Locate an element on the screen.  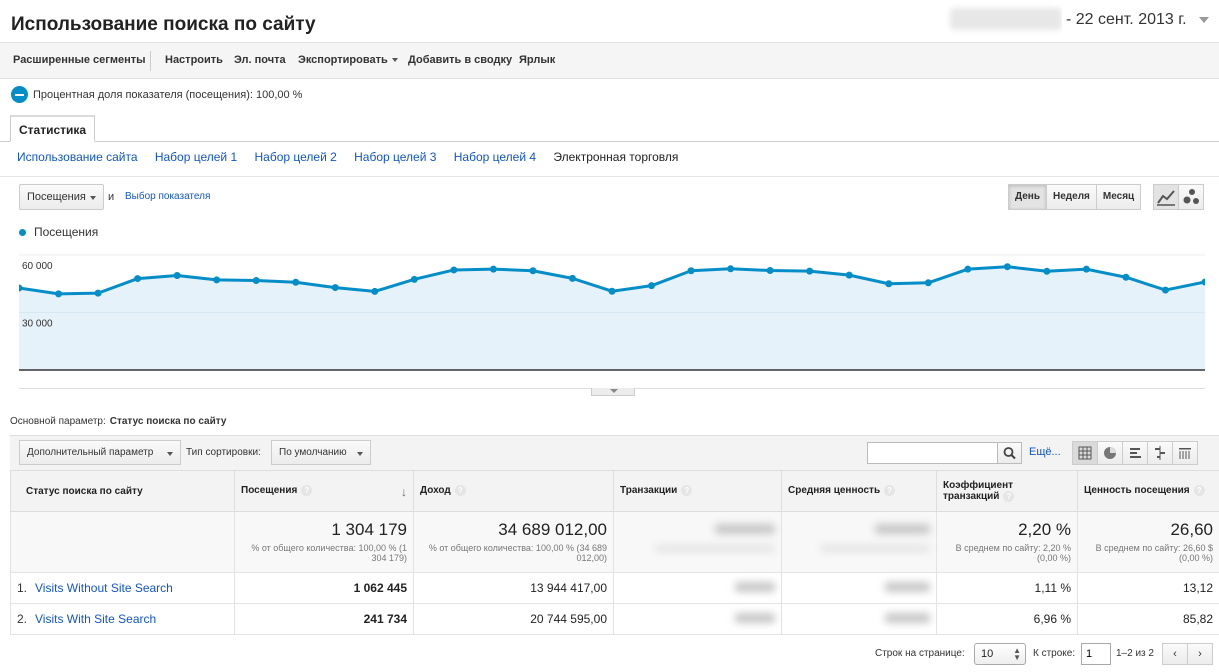
table-search-input is located at coordinates (932, 453).